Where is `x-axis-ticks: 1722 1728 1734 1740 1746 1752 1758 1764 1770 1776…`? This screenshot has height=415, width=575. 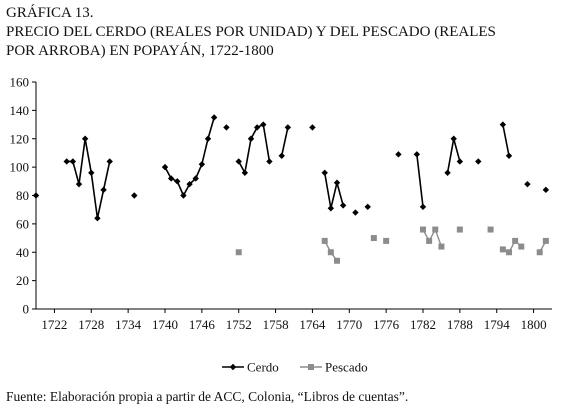 x-axis-ticks: 1722 1728 1734 1740 1746 1752 1758 1764 1770 1776… is located at coordinates (294, 320).